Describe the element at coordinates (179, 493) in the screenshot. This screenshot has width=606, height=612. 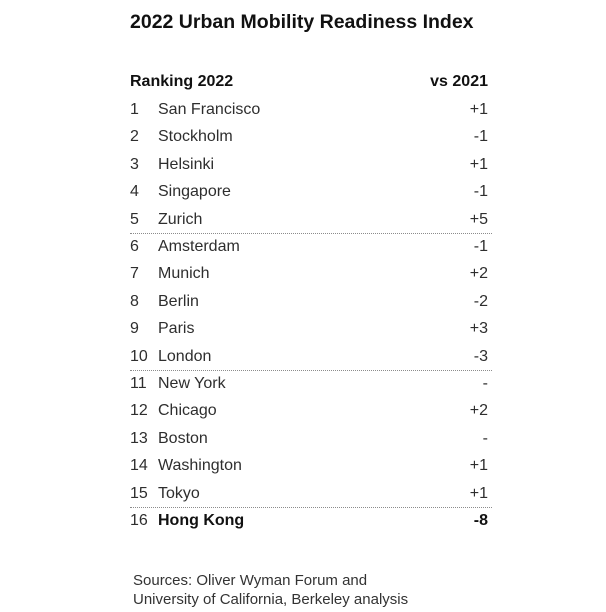
I see `city-cell: Tokyo` at that location.